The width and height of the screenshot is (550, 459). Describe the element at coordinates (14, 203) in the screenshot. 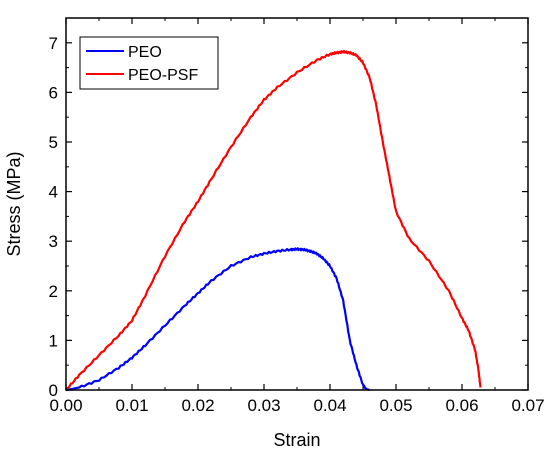

I see `y-axis-title: Stress (MPa)` at that location.